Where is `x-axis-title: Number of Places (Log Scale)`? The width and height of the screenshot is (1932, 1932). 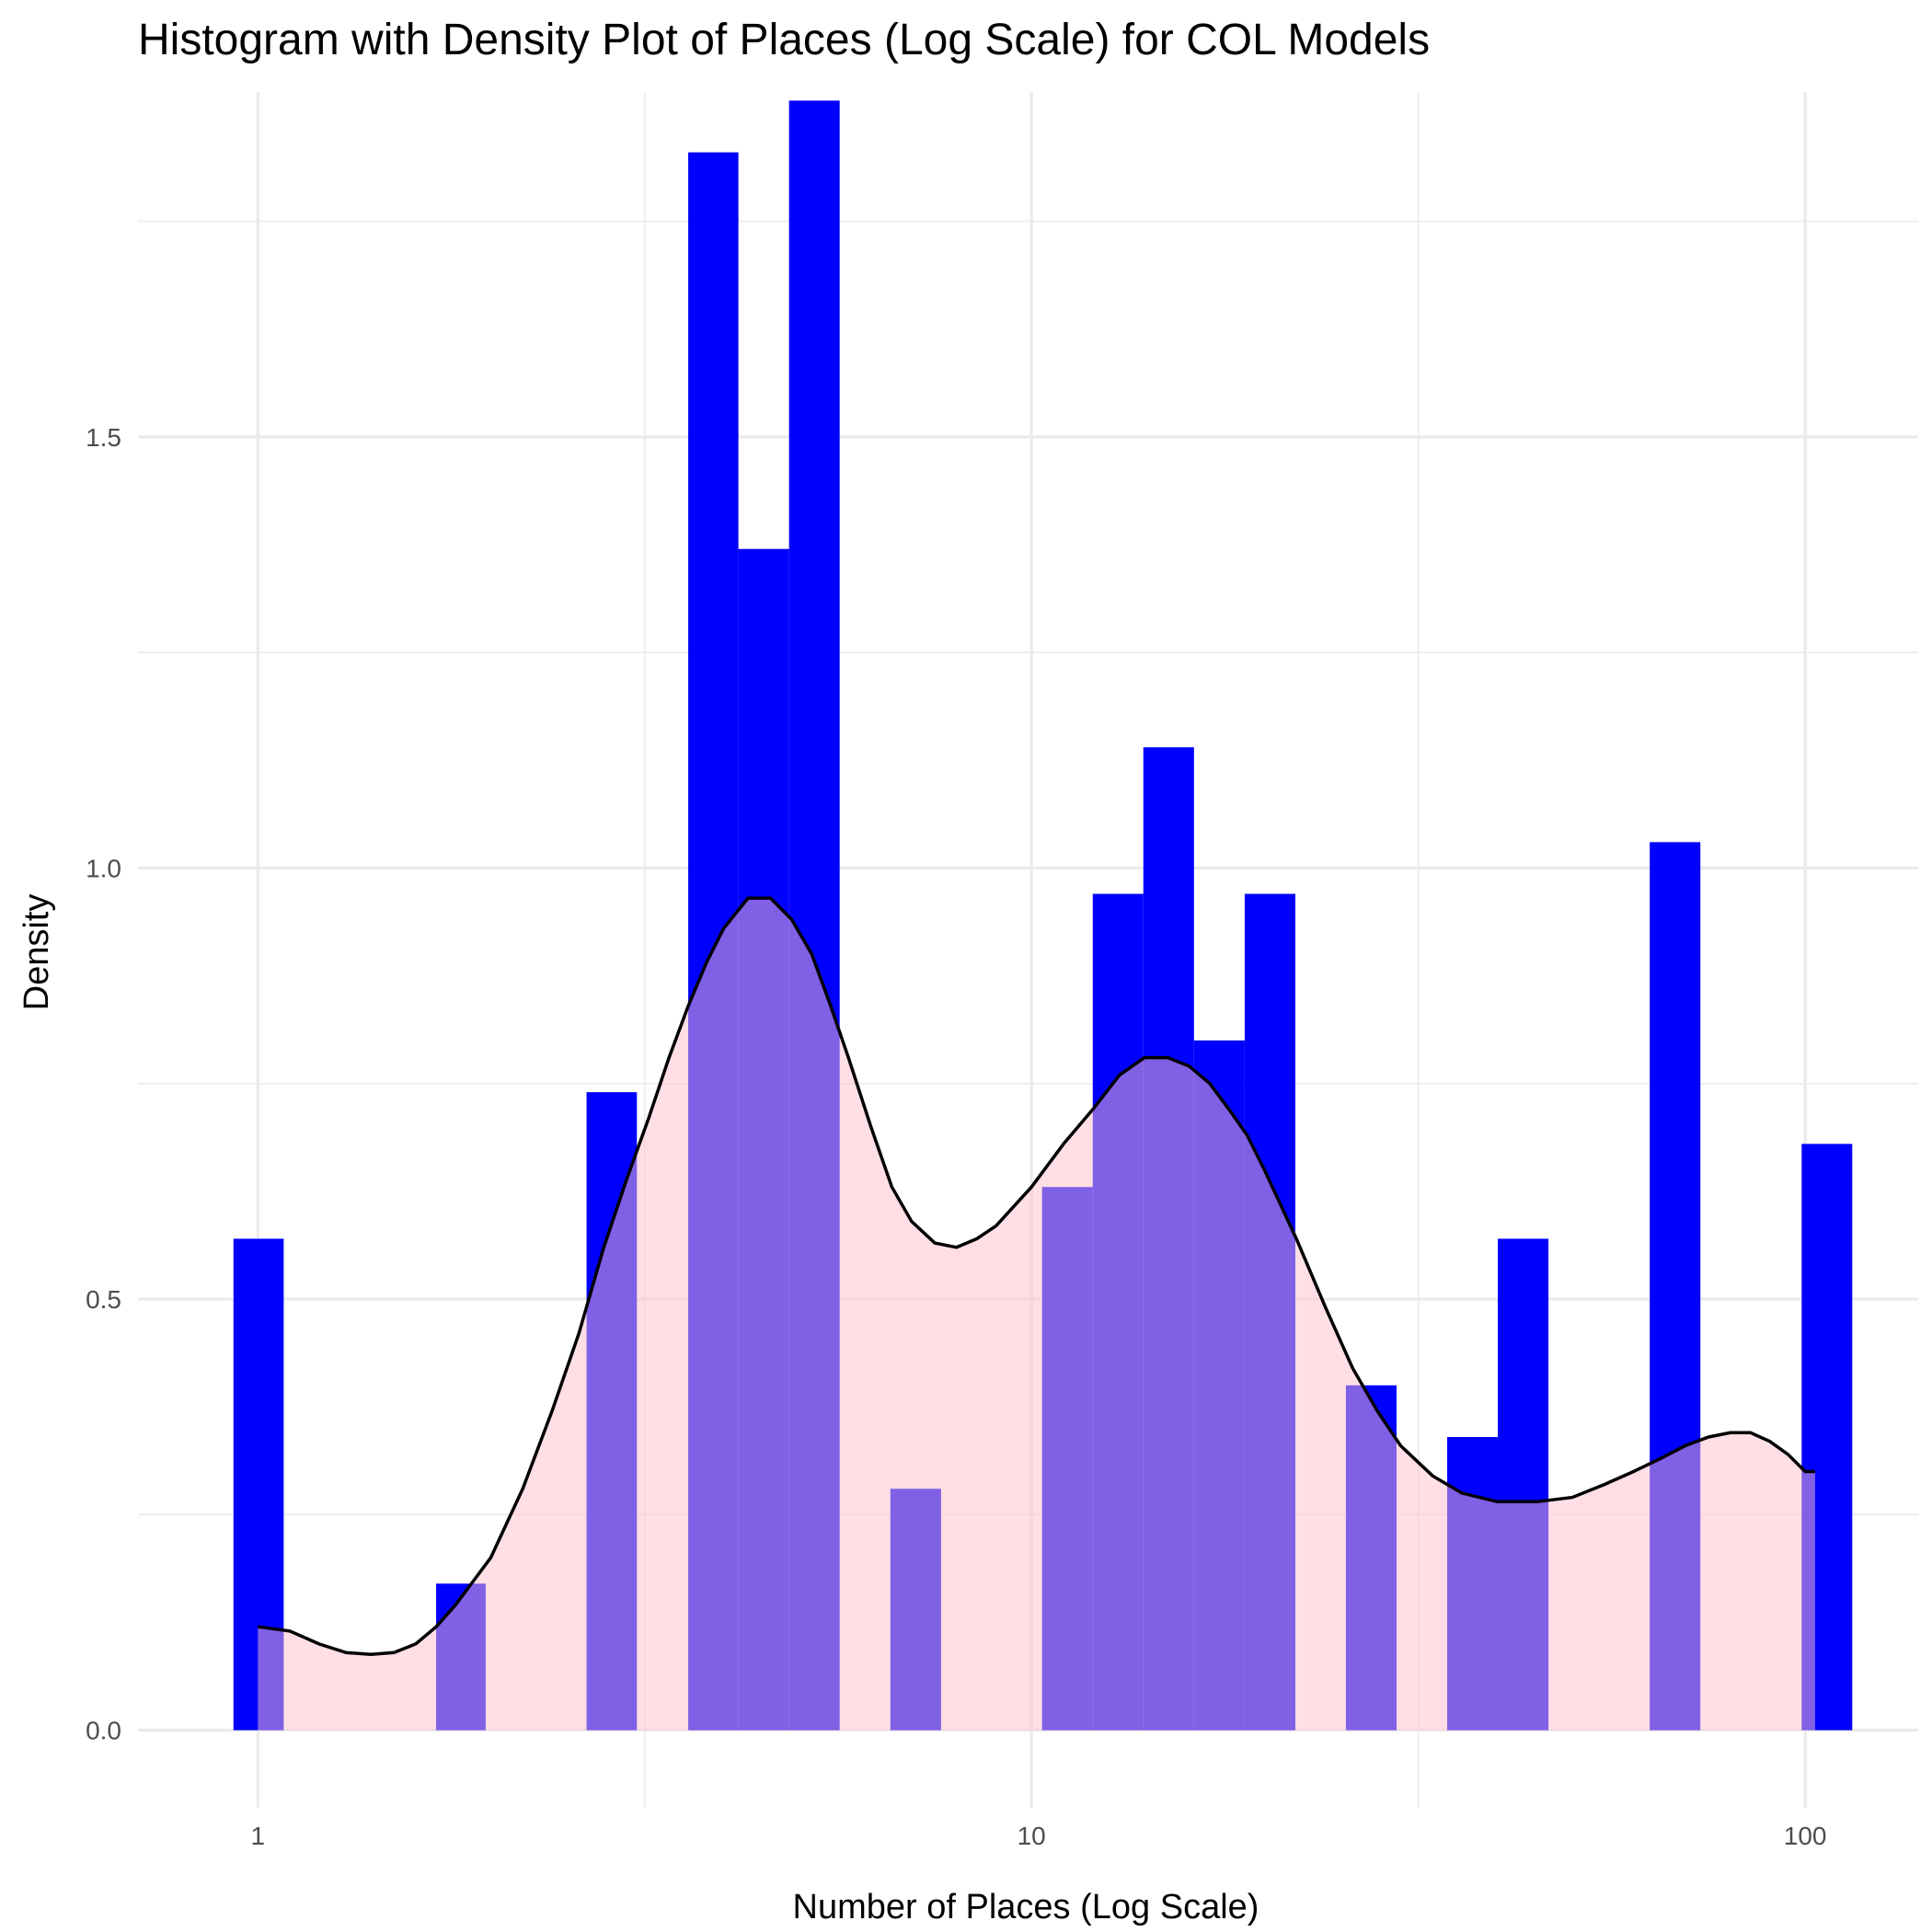
x-axis-title: Number of Places (Log Scale) is located at coordinates (1026, 1907).